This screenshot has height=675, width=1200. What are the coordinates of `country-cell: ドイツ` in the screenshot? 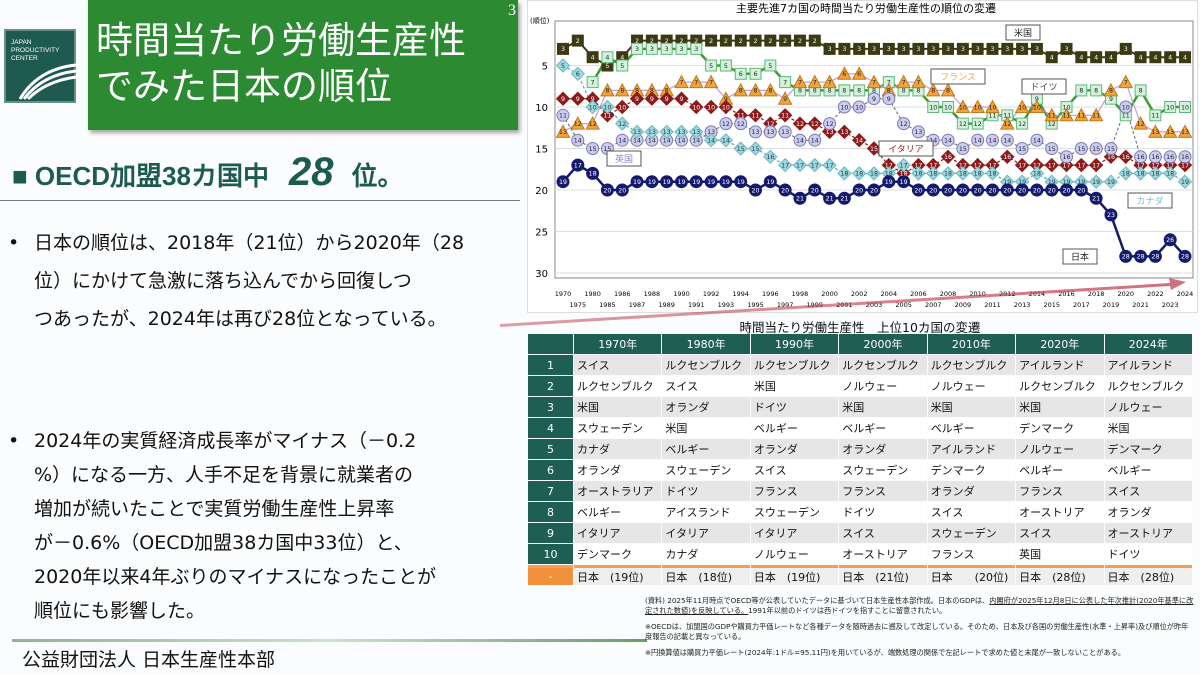 It's located at (794, 407).